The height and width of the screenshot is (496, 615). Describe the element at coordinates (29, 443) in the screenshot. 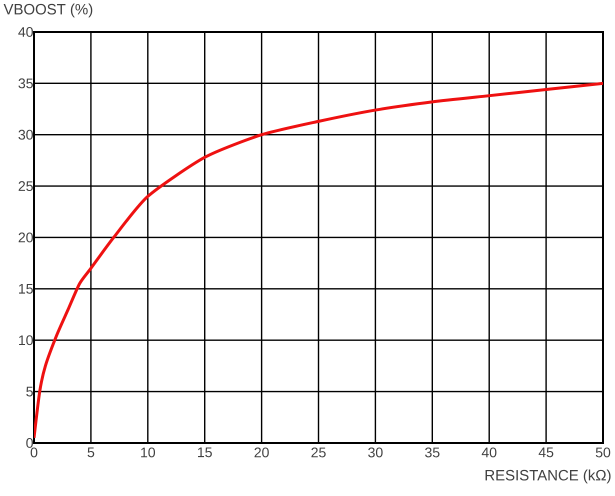

I see `y-tick-label: 0` at that location.